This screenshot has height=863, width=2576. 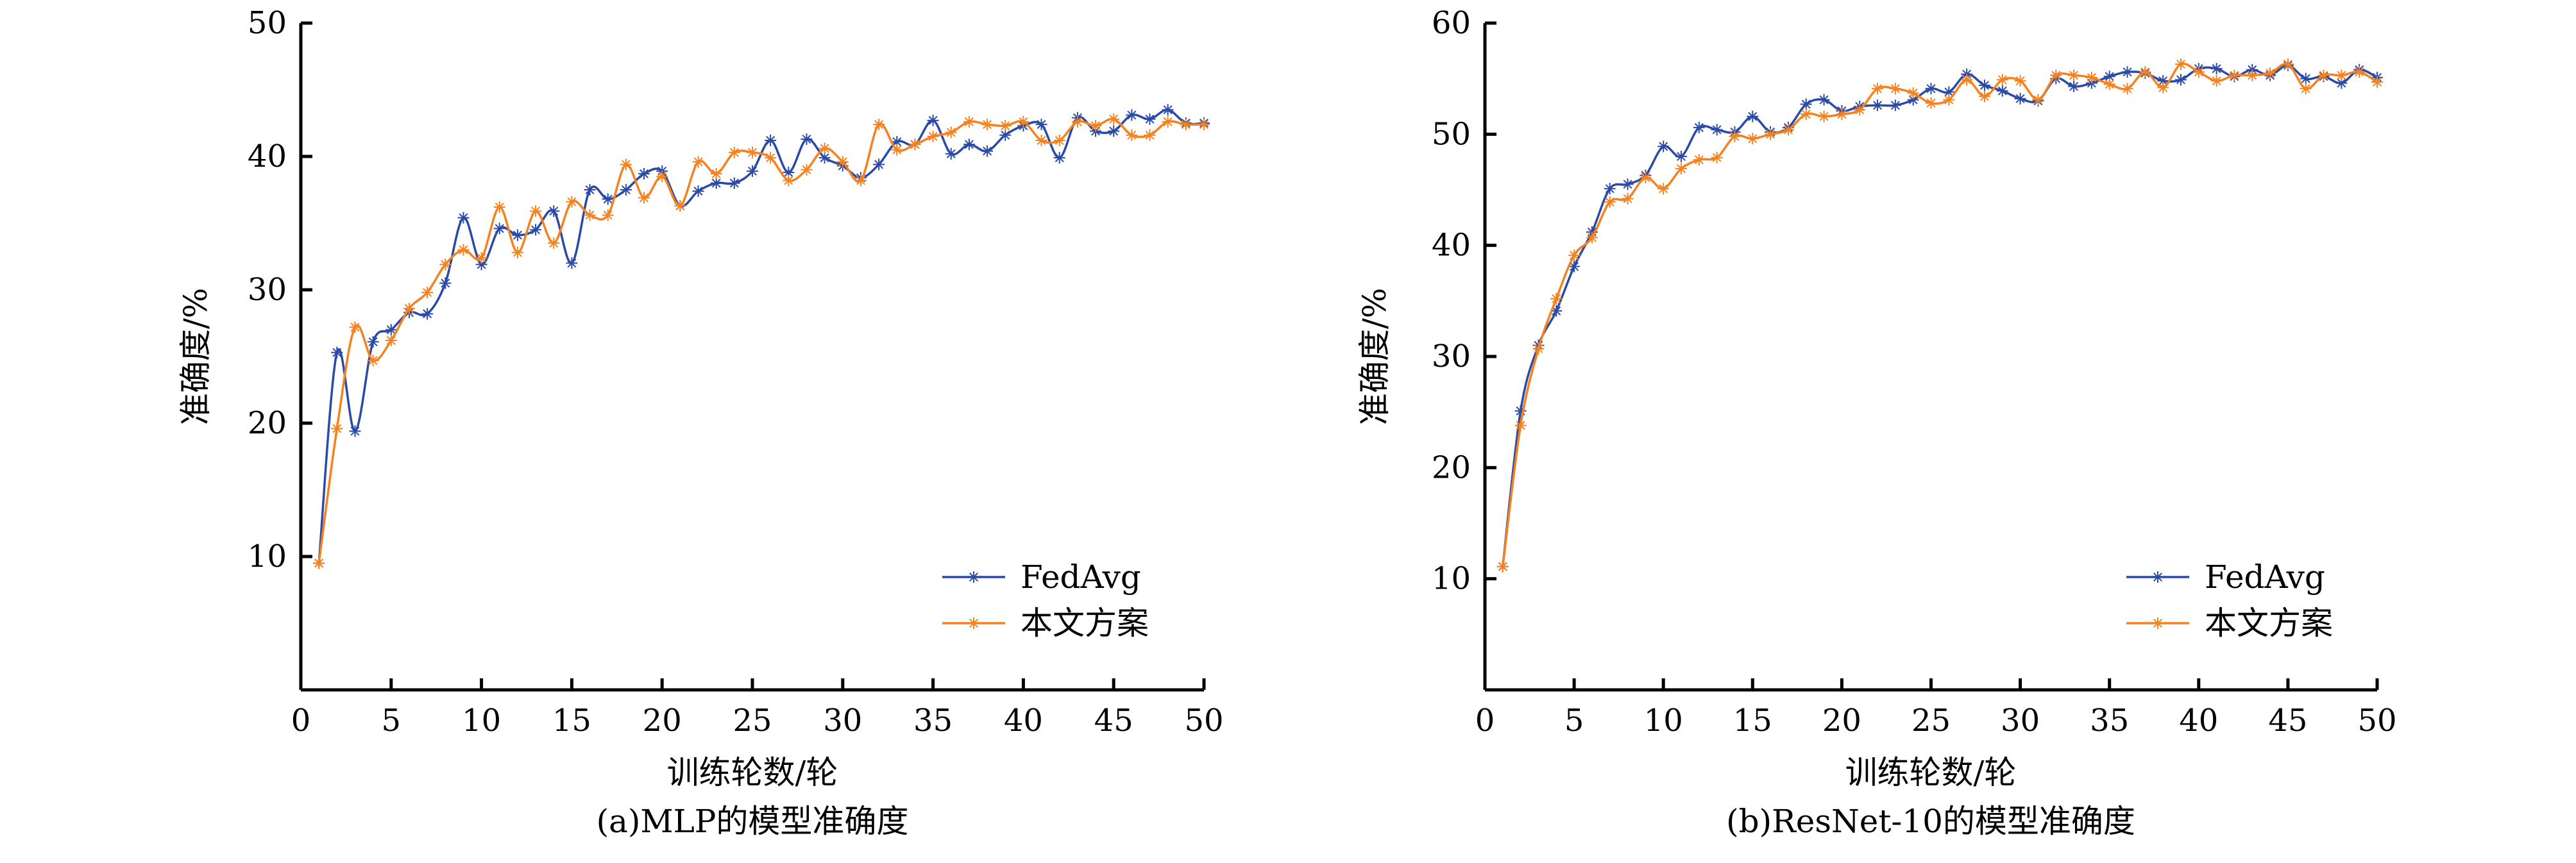 What do you see at coordinates (1574, 721) in the screenshot?
I see `x-tick-label: 5` at bounding box center [1574, 721].